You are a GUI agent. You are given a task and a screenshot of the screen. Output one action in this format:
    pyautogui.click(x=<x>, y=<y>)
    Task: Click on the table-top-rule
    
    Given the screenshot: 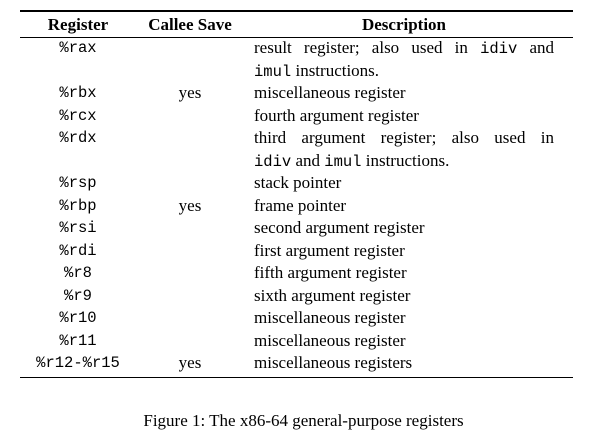 What is the action you would take?
    pyautogui.click(x=296, y=11)
    